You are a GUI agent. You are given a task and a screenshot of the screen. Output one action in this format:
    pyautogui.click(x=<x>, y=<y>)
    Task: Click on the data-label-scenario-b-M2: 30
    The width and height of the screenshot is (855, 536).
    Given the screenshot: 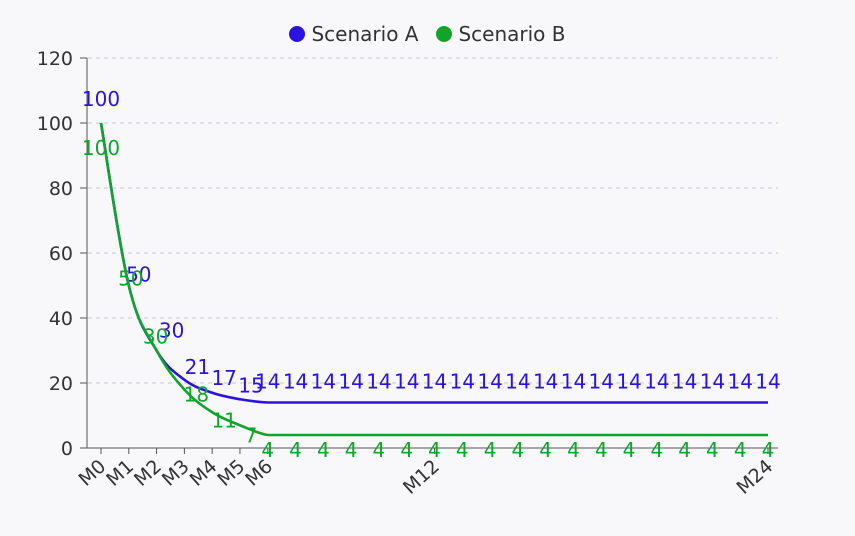 What is the action you would take?
    pyautogui.click(x=155, y=337)
    